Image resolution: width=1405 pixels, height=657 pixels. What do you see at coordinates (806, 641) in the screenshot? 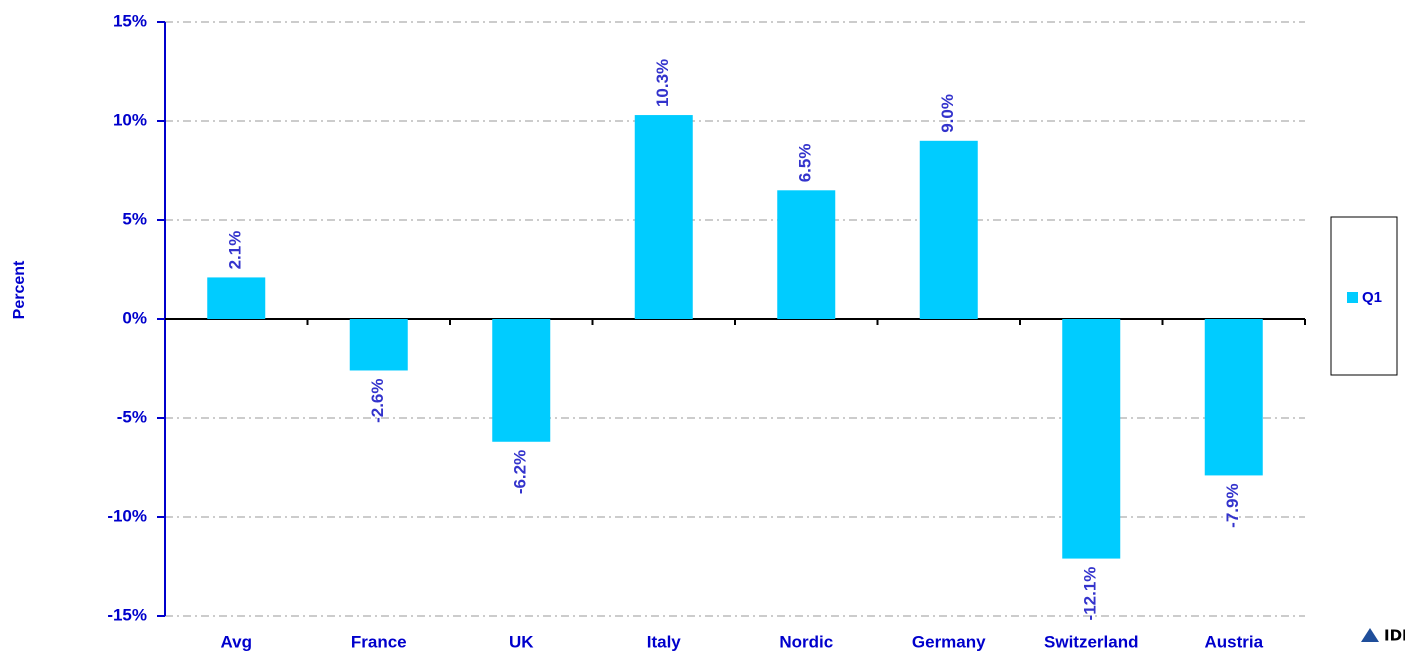
I see `x-tick-label: Nordic` at bounding box center [806, 641].